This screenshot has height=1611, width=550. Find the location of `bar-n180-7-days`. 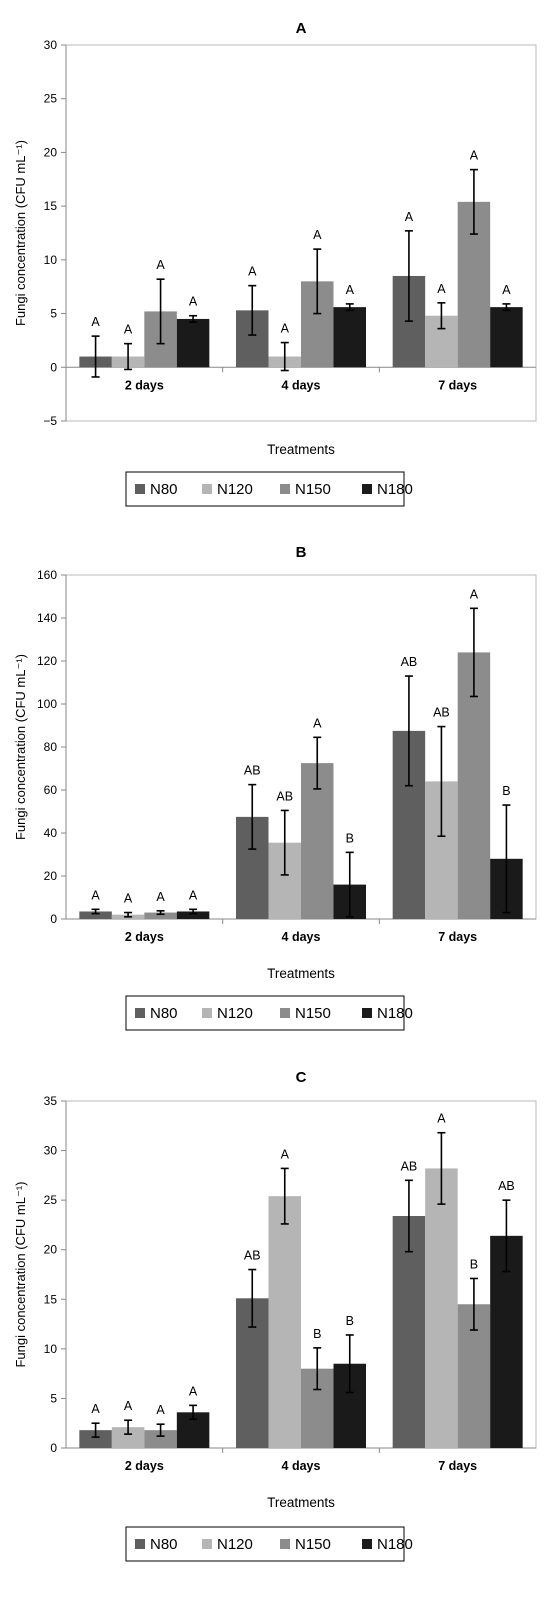

bar-n180-7-days is located at coordinates (506, 337).